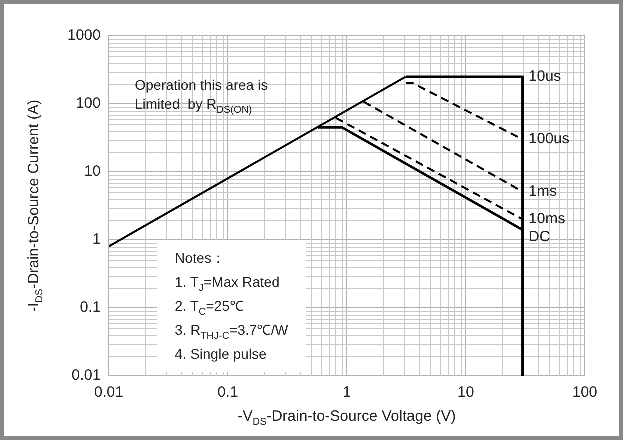 The image size is (623, 440). What do you see at coordinates (96, 239) in the screenshot?
I see `y-tick-label: 1` at bounding box center [96, 239].